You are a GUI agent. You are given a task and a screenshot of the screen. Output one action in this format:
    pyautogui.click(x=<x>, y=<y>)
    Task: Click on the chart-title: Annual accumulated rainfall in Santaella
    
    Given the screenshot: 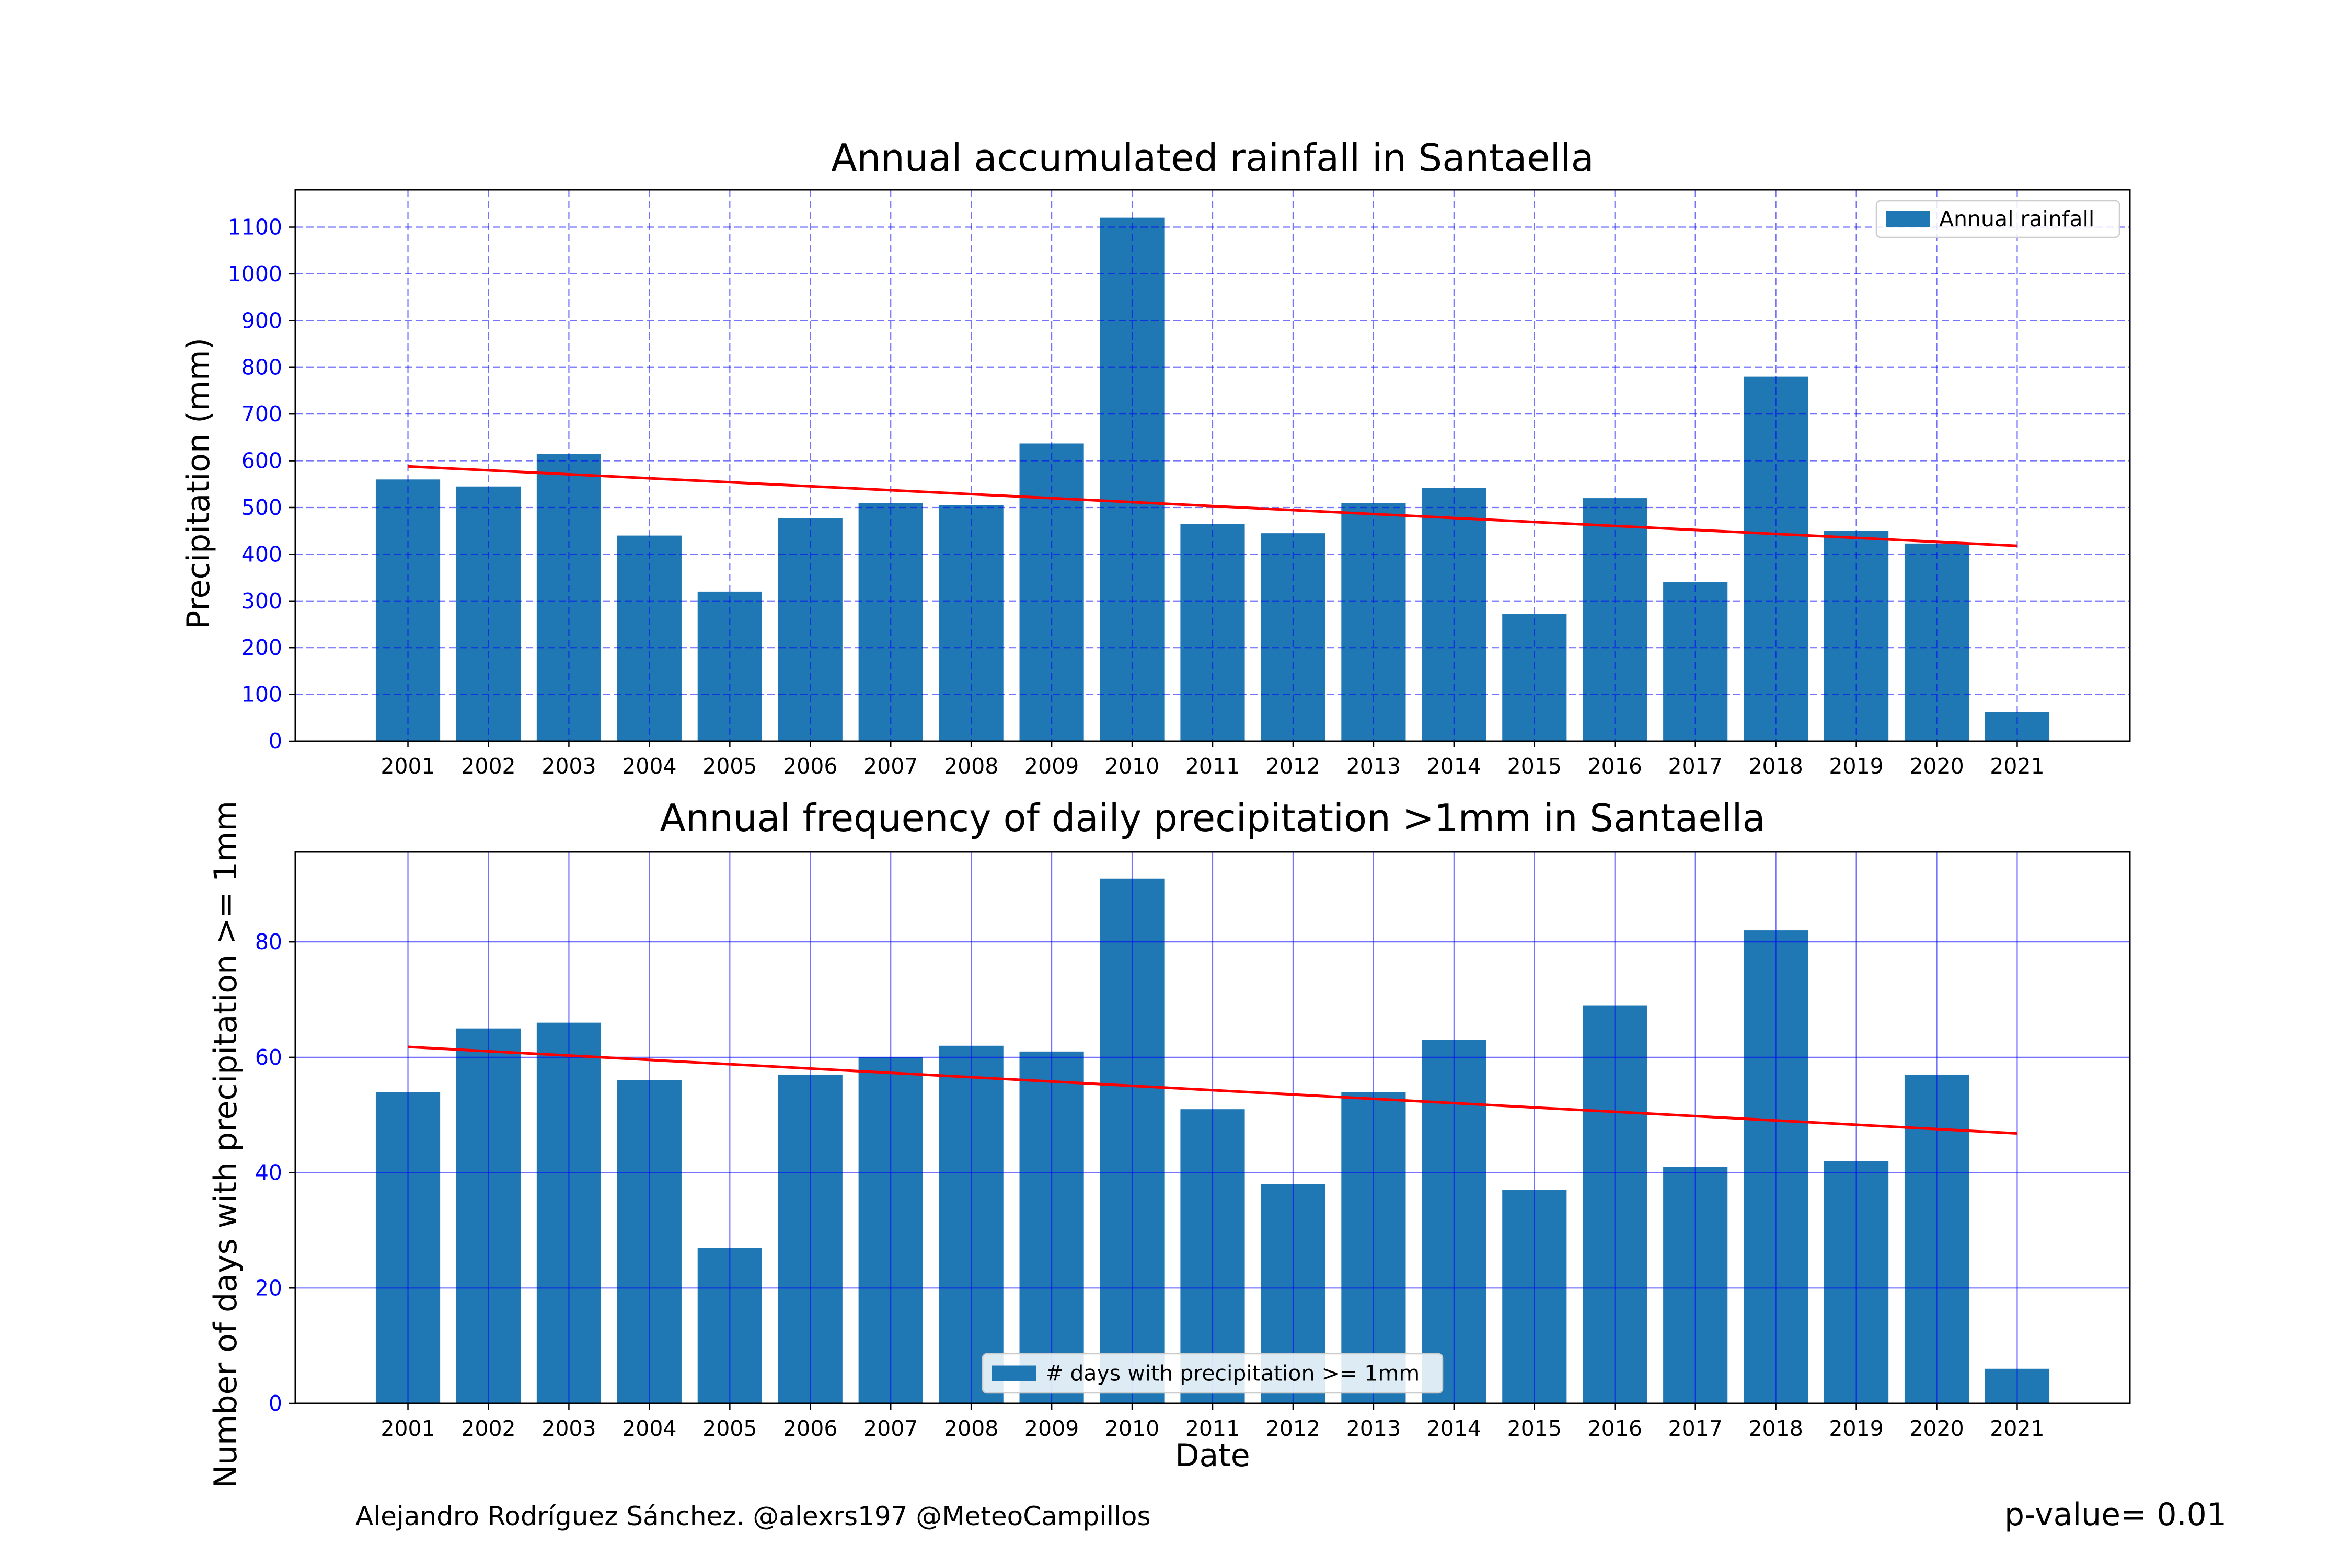 What is the action you would take?
    pyautogui.click(x=1212, y=158)
    